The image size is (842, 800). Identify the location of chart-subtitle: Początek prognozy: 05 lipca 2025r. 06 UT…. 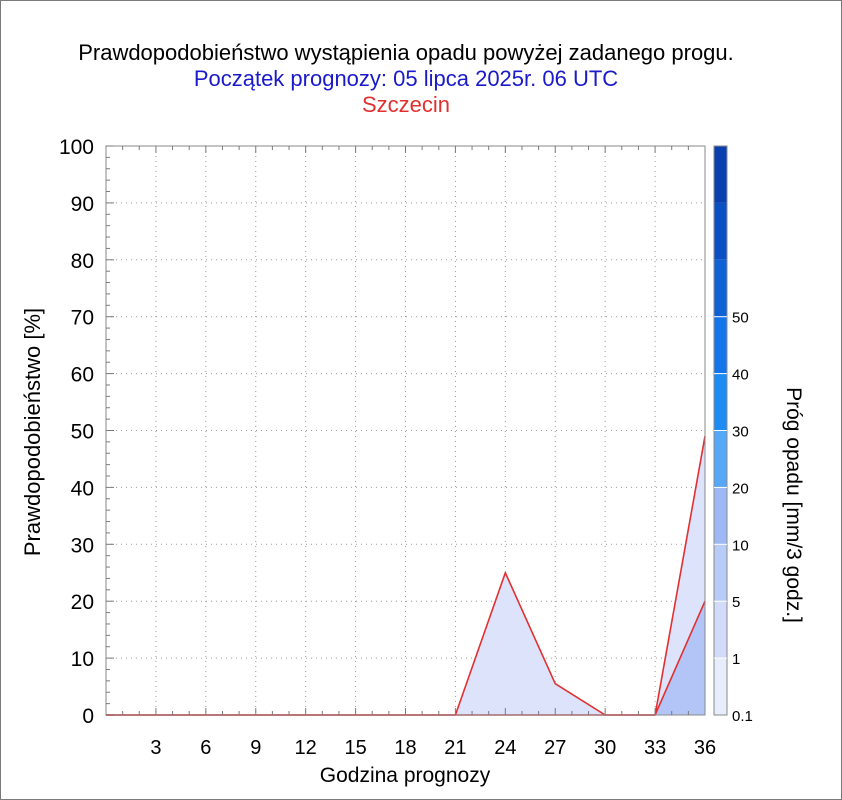
(406, 78).